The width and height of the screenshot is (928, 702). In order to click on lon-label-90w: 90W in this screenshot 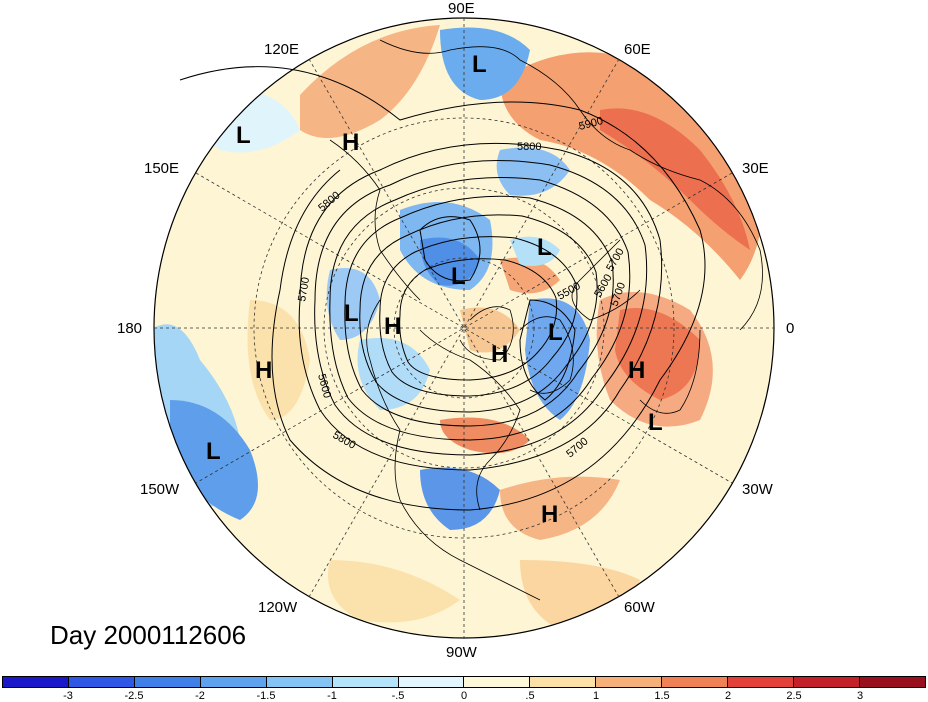, I will do `click(461, 652)`.